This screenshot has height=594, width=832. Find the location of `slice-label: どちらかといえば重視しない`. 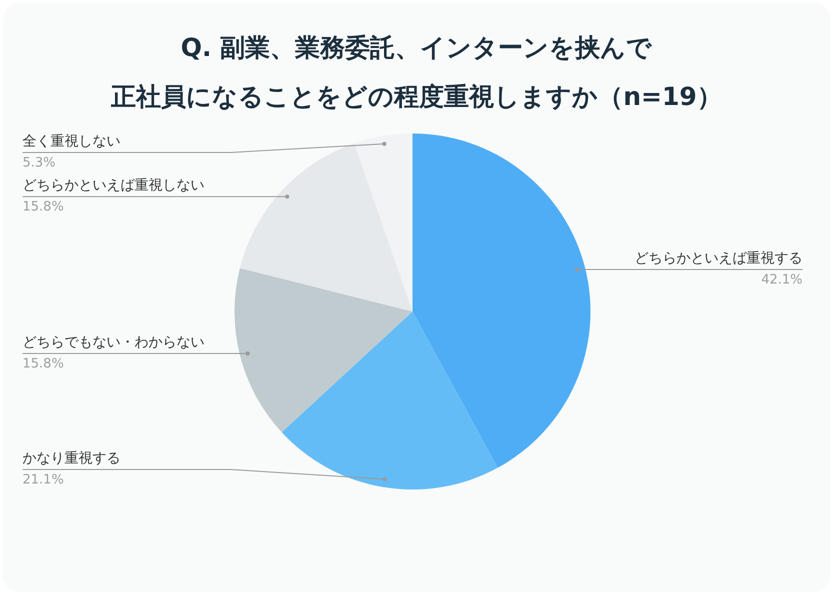

slice-label: どちらかといえば重視しない is located at coordinates (113, 186).